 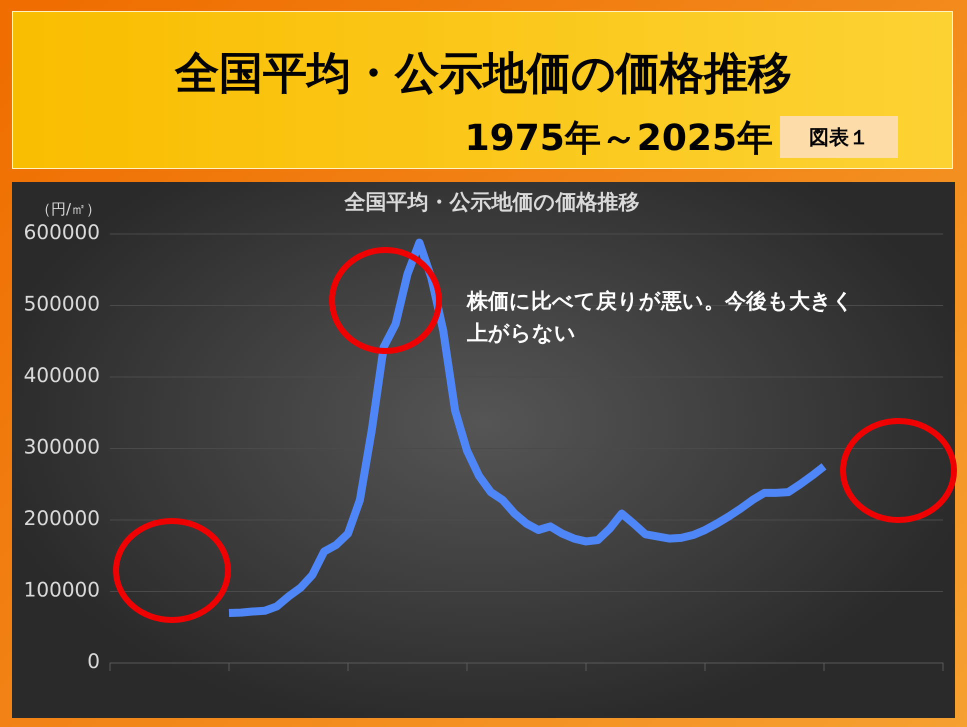 What do you see at coordinates (62, 375) in the screenshot?
I see `y-tick-label: 400000` at bounding box center [62, 375].